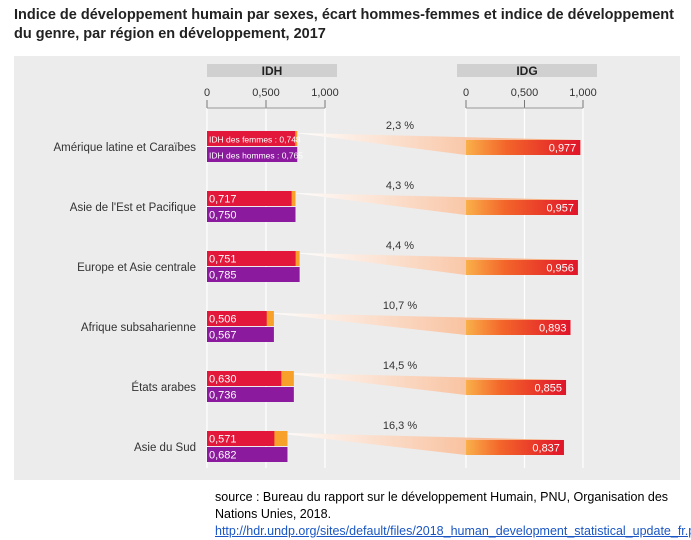 This screenshot has width=691, height=540. Describe the element at coordinates (400, 186) in the screenshot. I see `gap-percent-label: 4,3 %` at that location.